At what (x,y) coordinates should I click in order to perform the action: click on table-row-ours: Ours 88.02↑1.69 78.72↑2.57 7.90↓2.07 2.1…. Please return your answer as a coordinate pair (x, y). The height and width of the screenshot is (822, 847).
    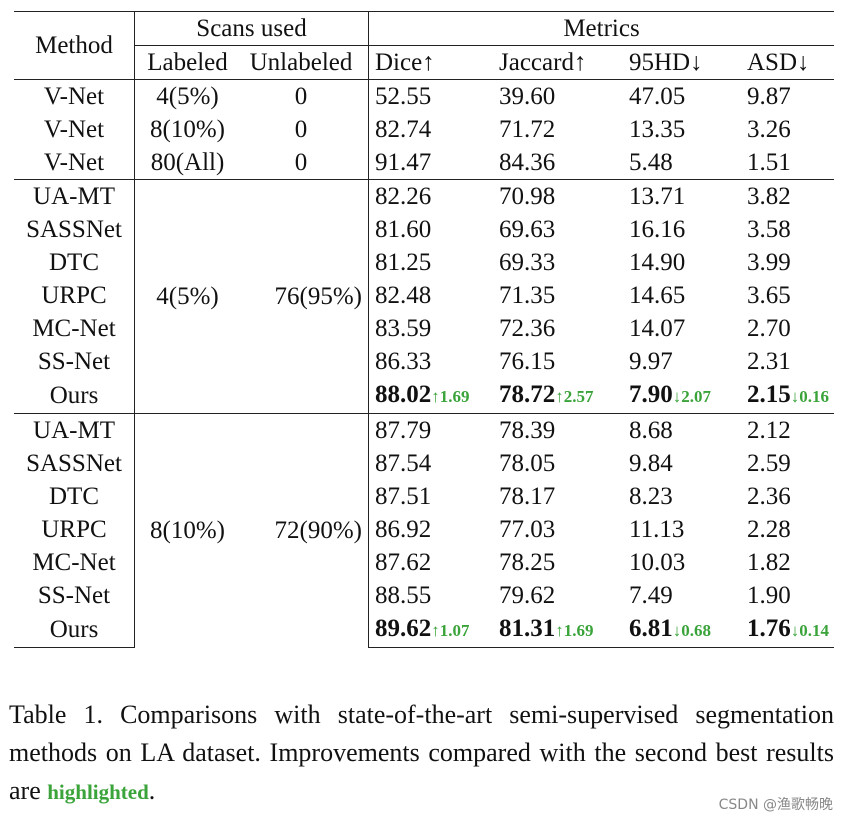
    Looking at the image, I should click on (424, 396).